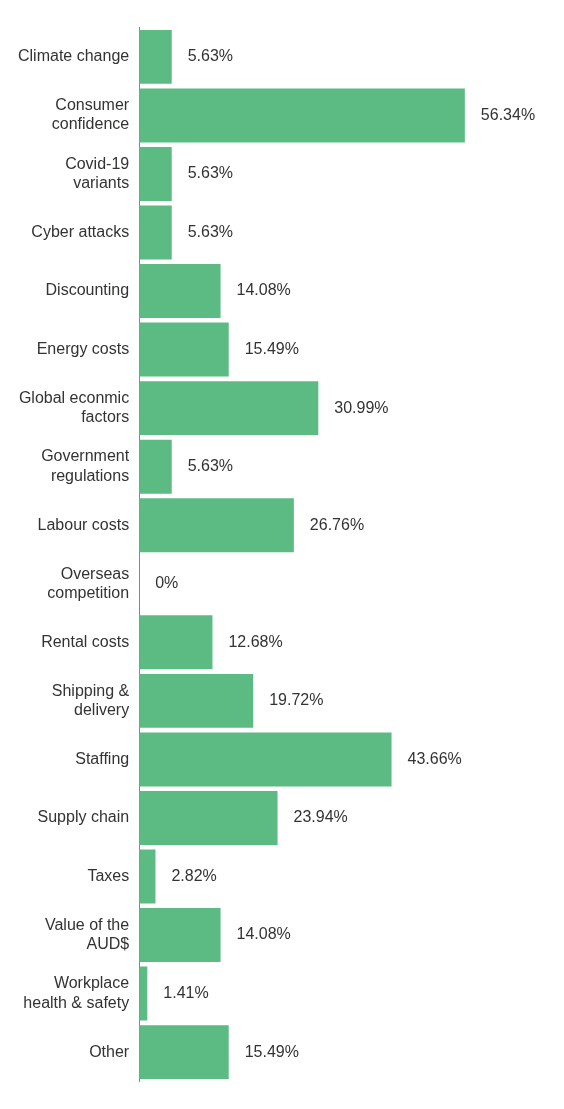 This screenshot has height=1109, width=564. I want to click on y-tick-label: Taxes, so click(108, 875).